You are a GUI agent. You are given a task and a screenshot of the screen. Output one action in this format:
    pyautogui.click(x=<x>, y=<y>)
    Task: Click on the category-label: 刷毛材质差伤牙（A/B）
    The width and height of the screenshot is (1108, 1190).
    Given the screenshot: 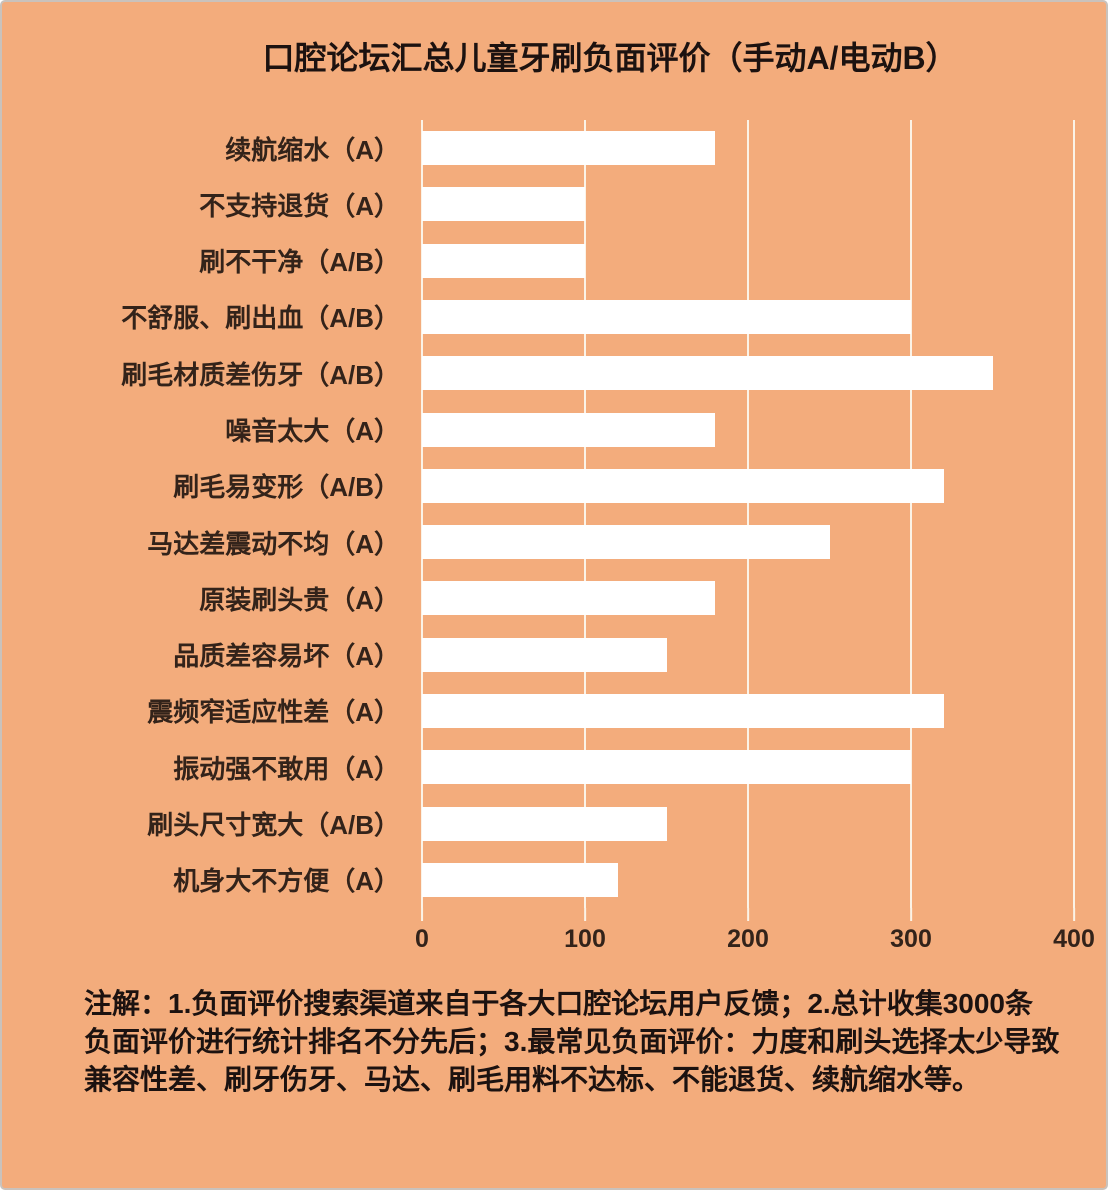 What is the action you would take?
    pyautogui.click(x=260, y=374)
    